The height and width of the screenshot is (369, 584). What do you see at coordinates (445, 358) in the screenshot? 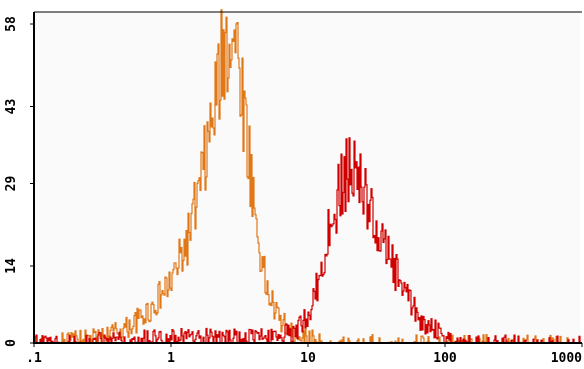
I see `x-tick-label: 100` at bounding box center [445, 358].